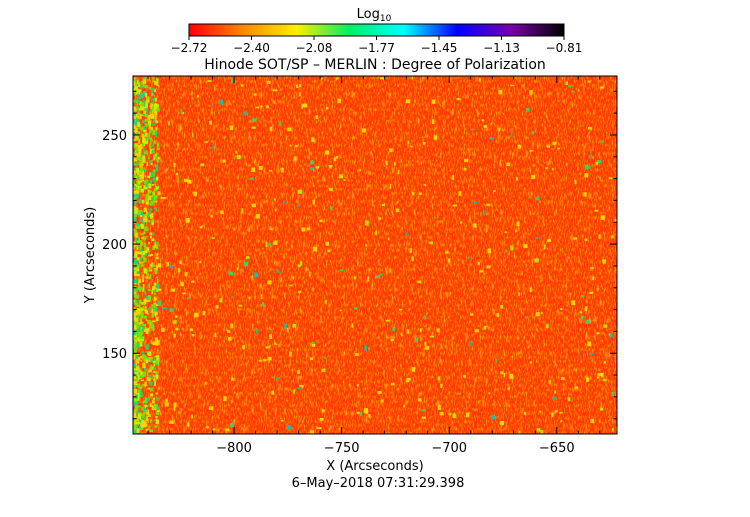 The height and width of the screenshot is (517, 750). I want to click on colorbar-ticks: −2.72 −2.40 −2.08 −1.77 −1.45 −1.13 −0.81, so click(376, 45).